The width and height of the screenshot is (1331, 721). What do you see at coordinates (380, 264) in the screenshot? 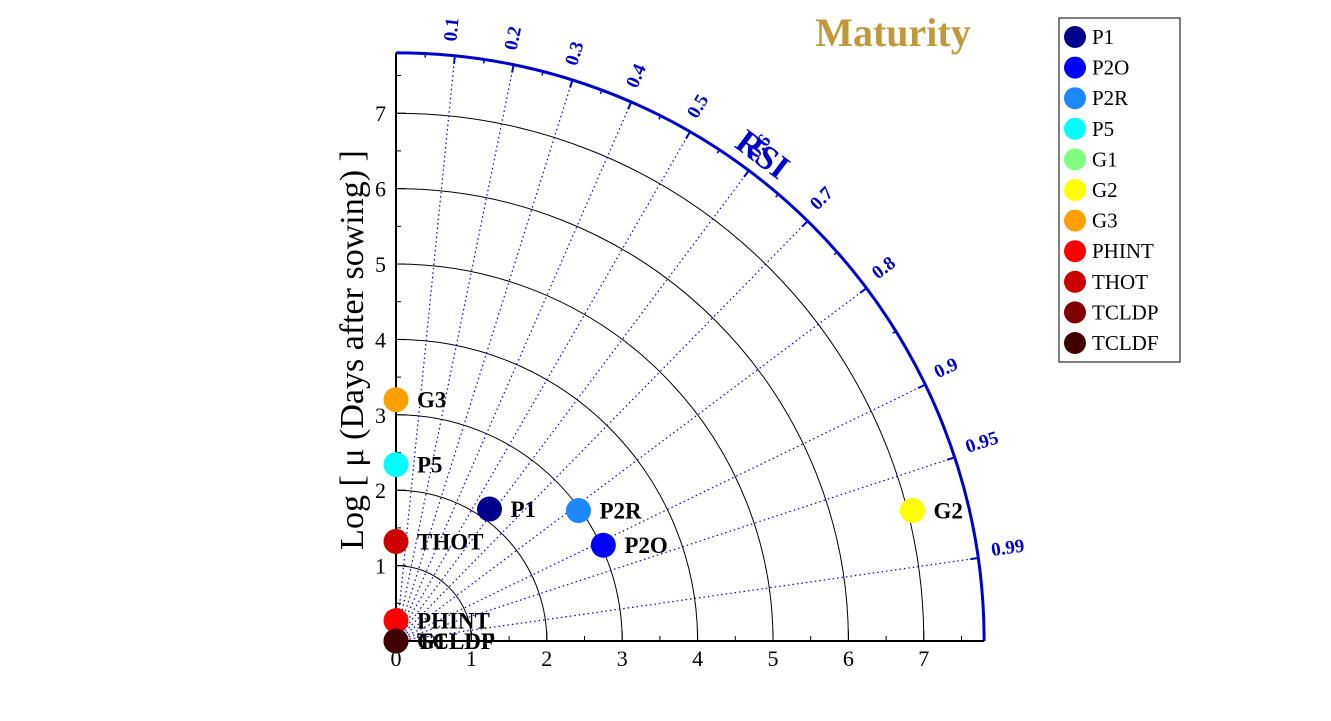
I see `y-axis-tick-label: 5` at bounding box center [380, 264].